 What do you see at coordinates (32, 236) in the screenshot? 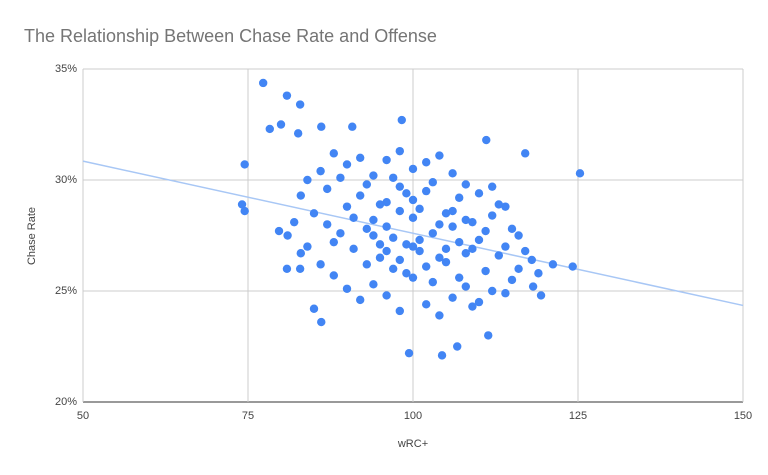
I see `y-axis-label: Chase Rate` at bounding box center [32, 236].